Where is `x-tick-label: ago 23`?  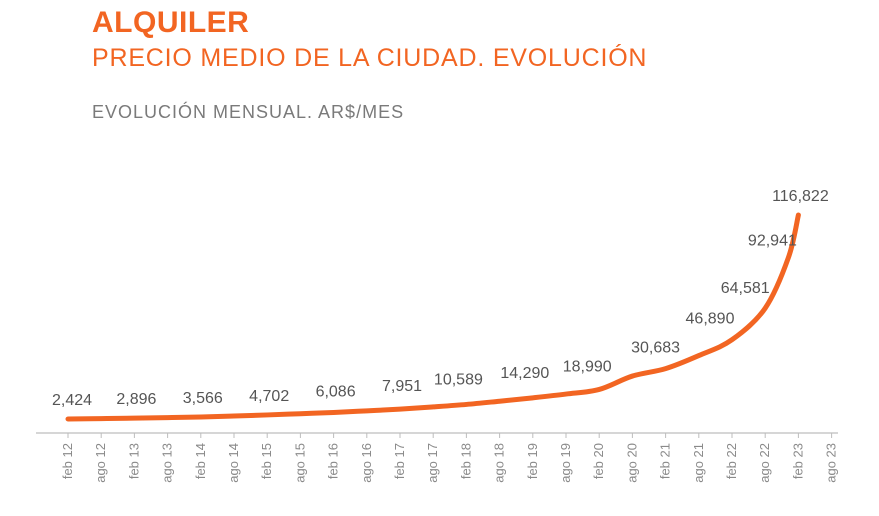
x-tick-label: ago 23 is located at coordinates (831, 463).